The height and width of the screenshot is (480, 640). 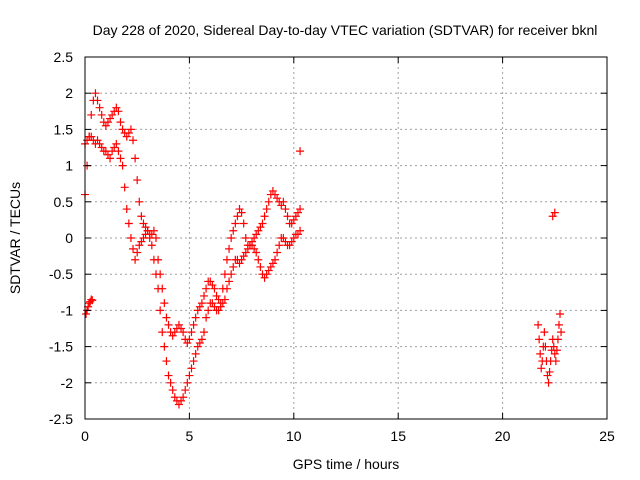 I want to click on x-tick-label: 15, so click(x=398, y=436).